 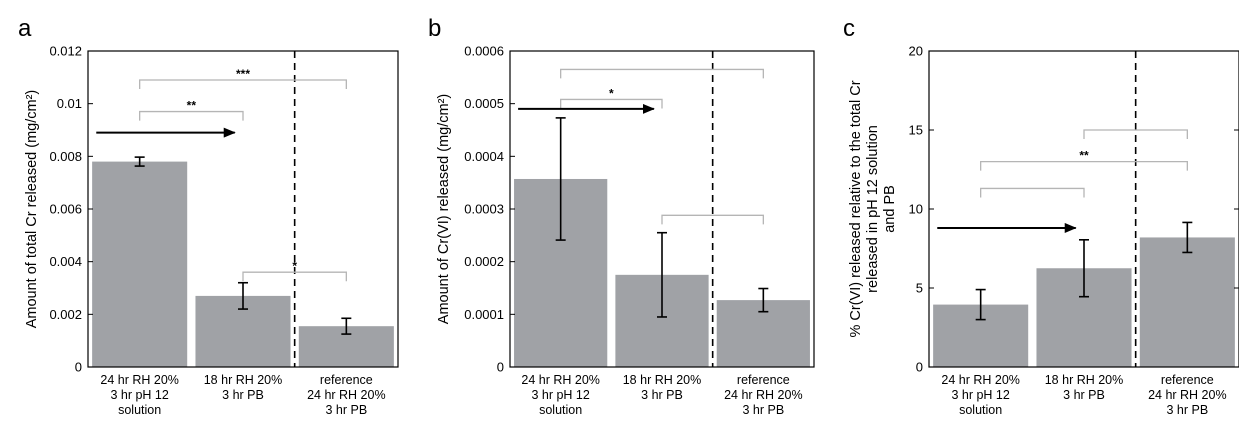 What do you see at coordinates (484, 314) in the screenshot?
I see `y-tick-label: 0.0001` at bounding box center [484, 314].